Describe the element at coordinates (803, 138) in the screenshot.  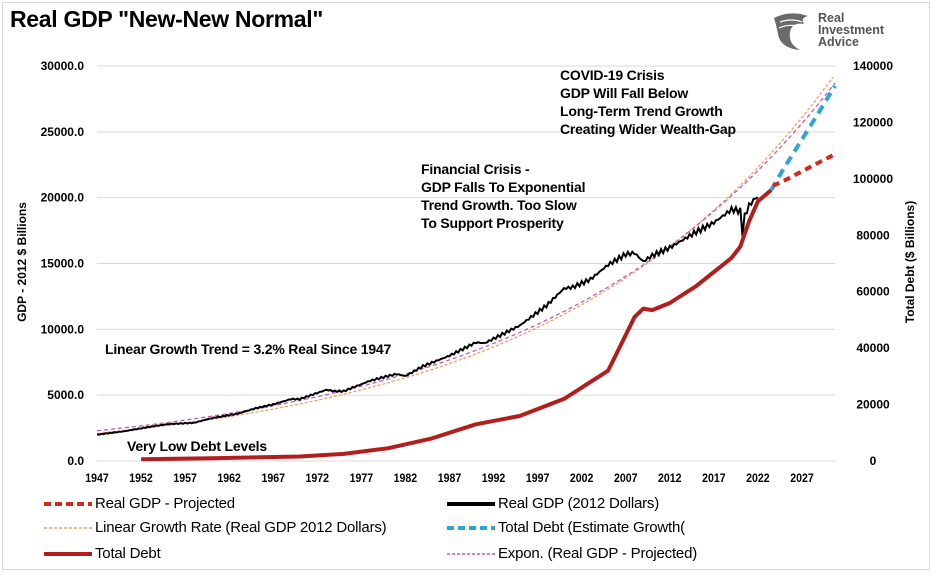
I see `series-total-debt-estimate` at that location.